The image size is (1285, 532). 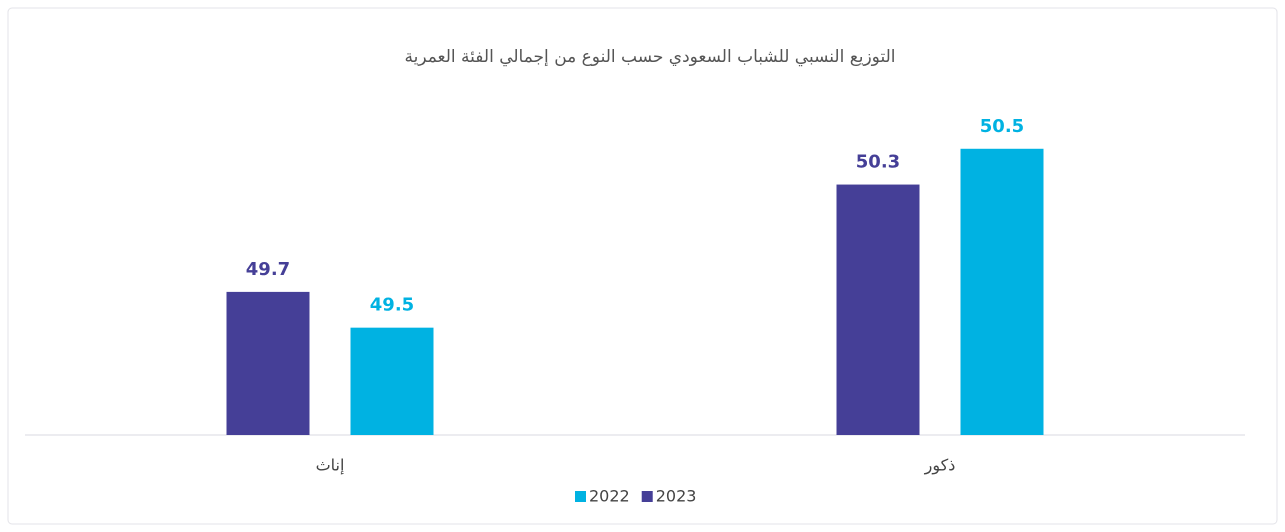 What do you see at coordinates (609, 496) in the screenshot?
I see `legend-label: 2022` at bounding box center [609, 496].